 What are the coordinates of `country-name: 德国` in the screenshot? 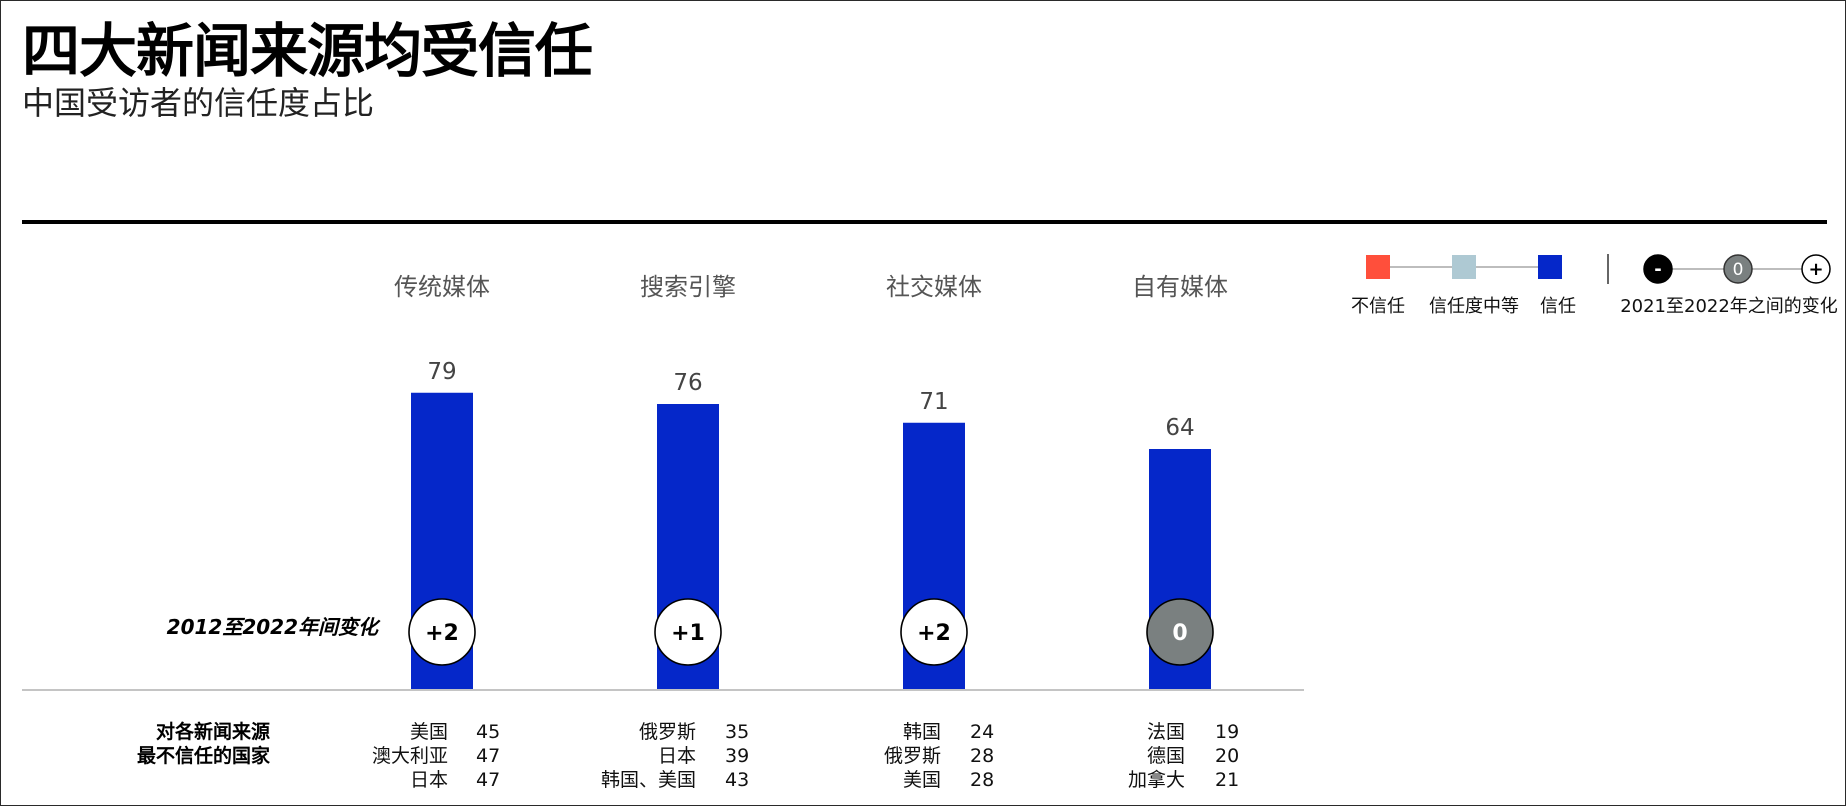 It's located at (1166, 756).